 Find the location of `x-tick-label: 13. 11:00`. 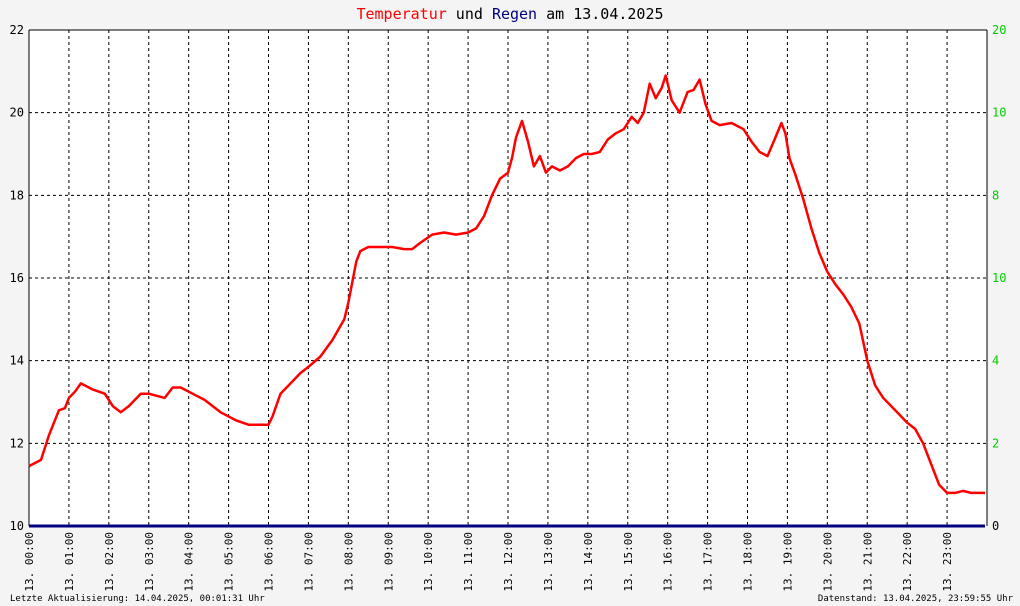

x-tick-label: 13. 11:00 is located at coordinates (468, 562).